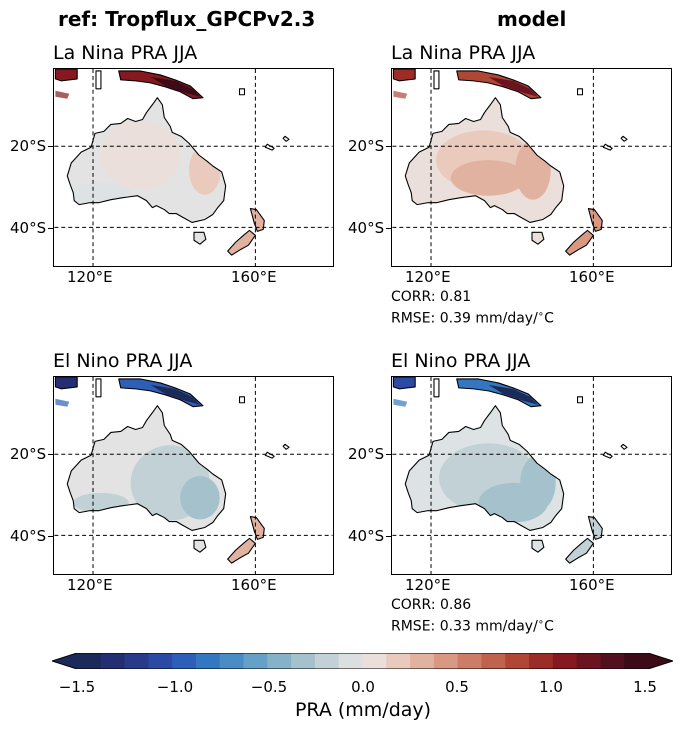  I want to click on colorbar-tick: 0.0, so click(363, 687).